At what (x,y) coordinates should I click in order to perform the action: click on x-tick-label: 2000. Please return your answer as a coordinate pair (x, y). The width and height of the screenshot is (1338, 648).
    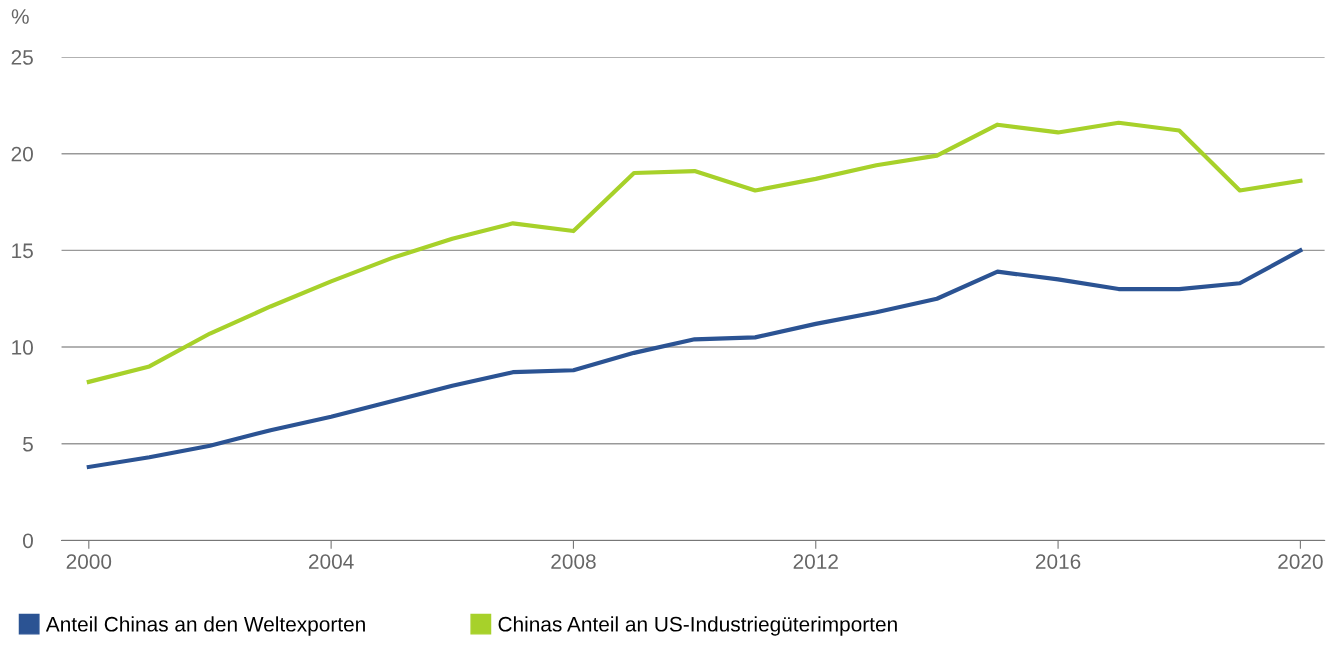
    Looking at the image, I should click on (89, 561).